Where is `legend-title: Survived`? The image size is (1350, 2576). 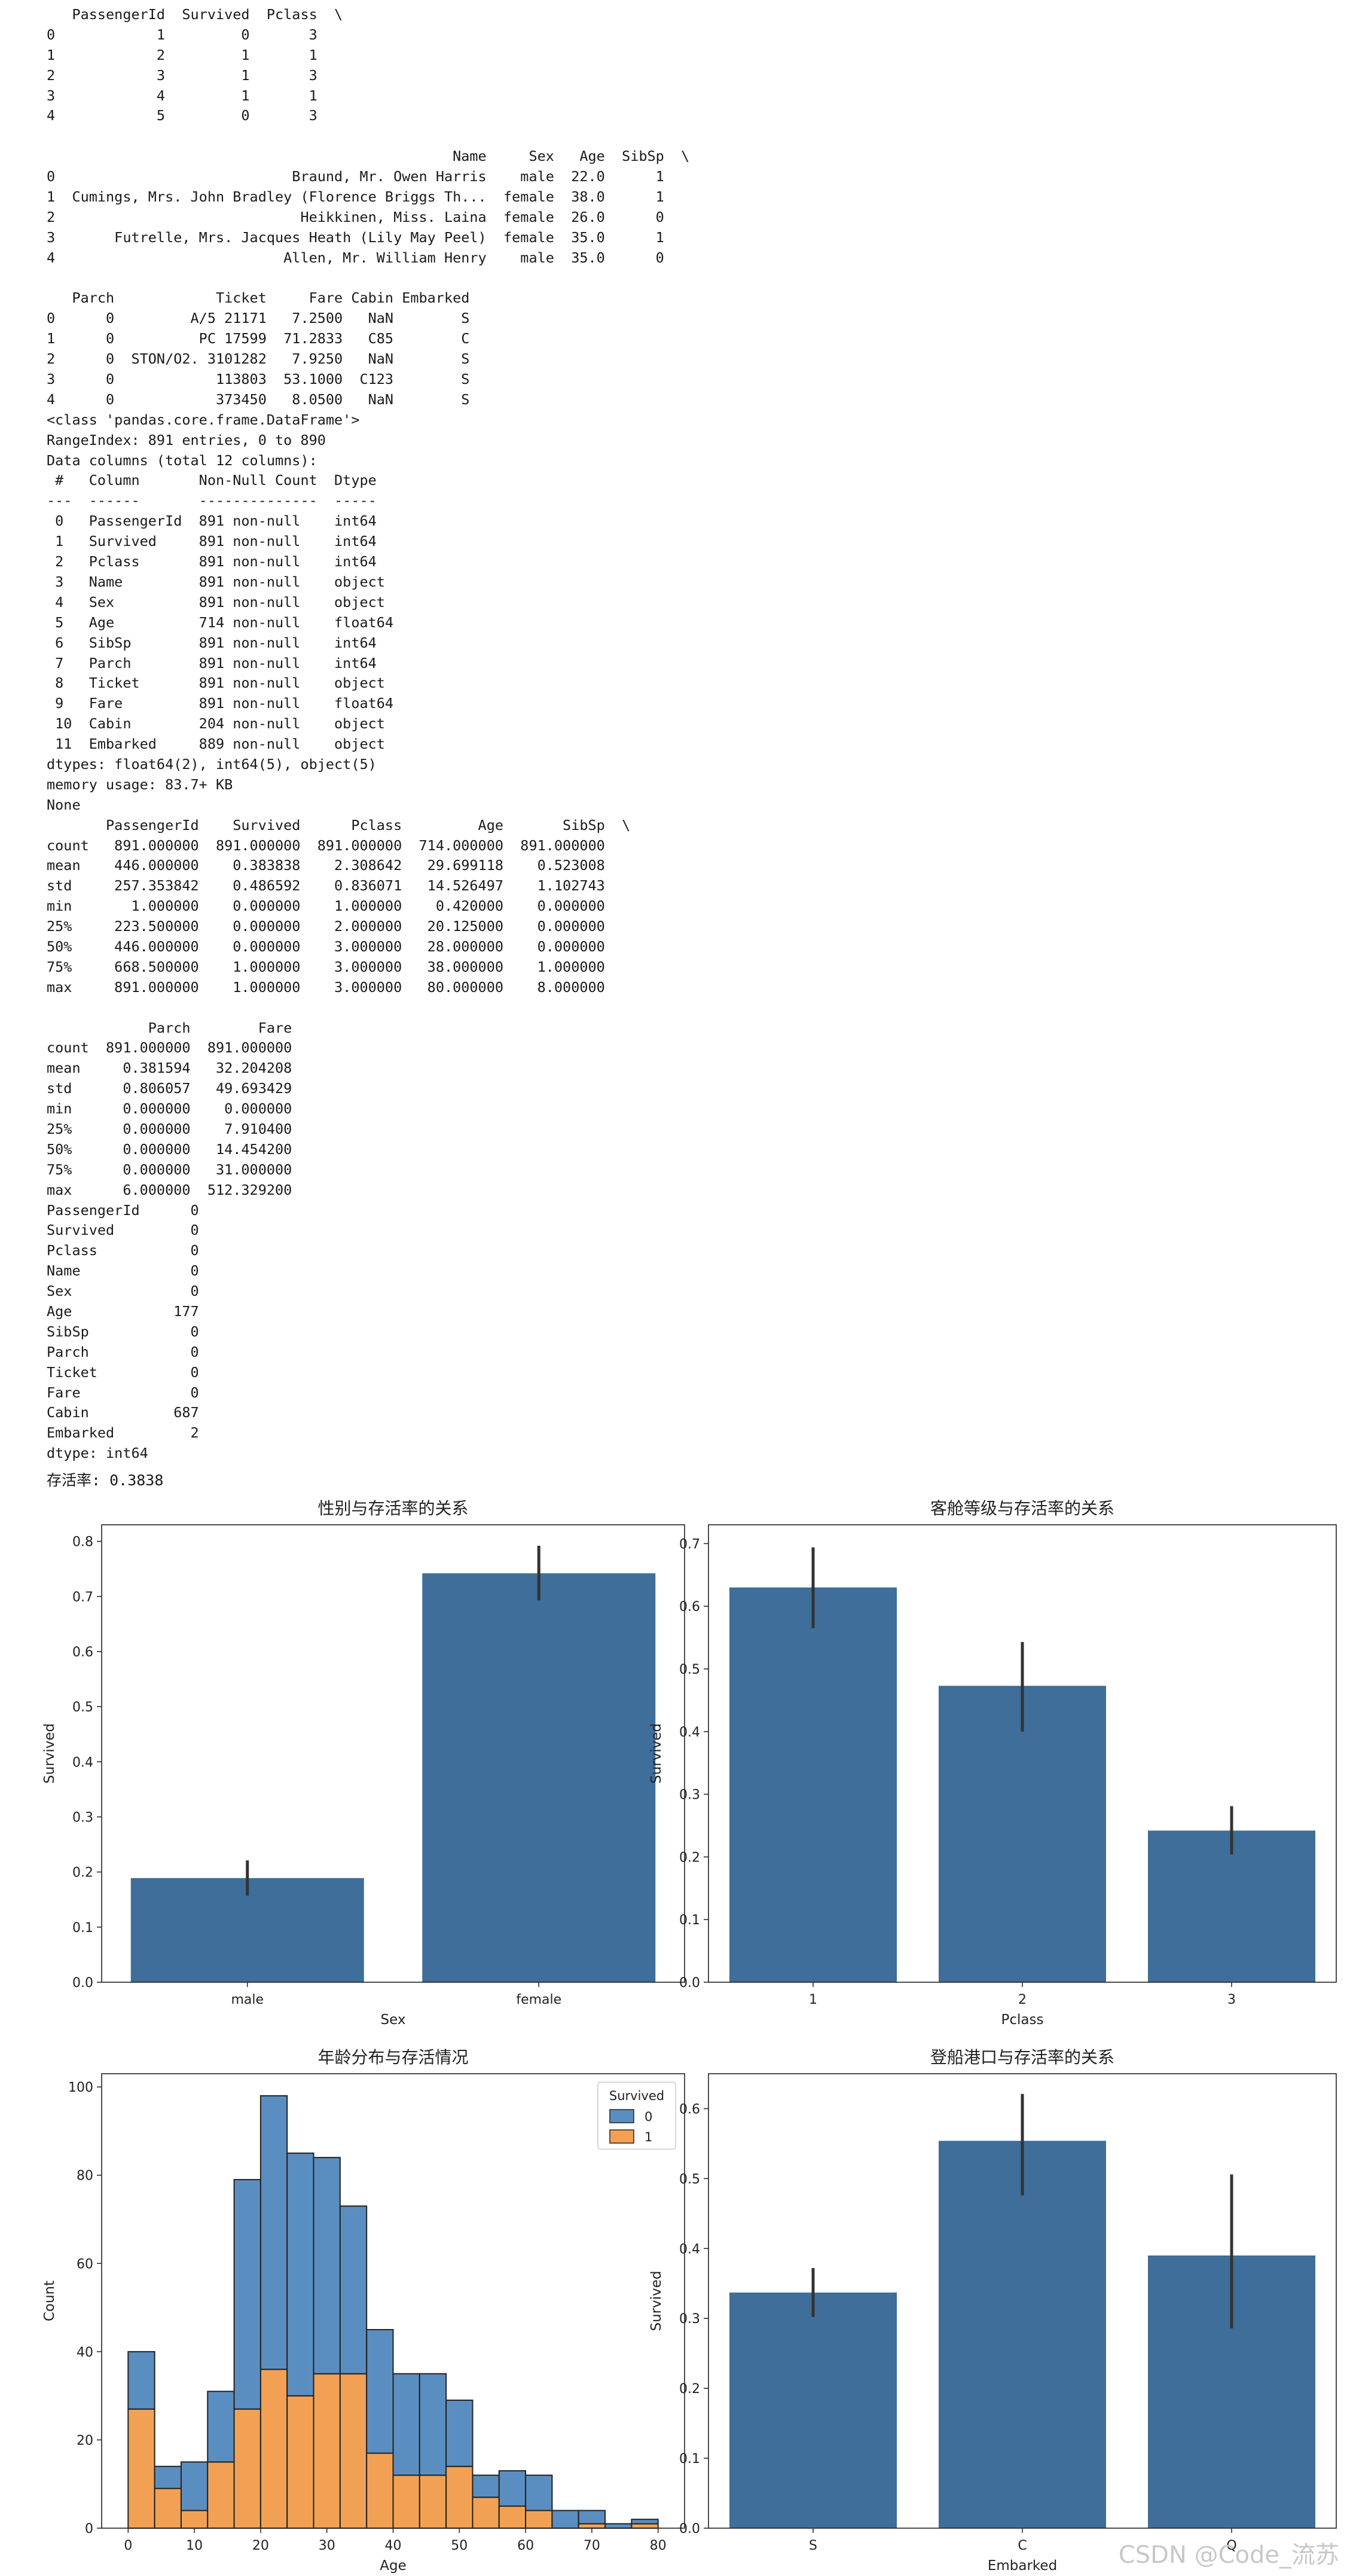 legend-title: Survived is located at coordinates (636, 2096).